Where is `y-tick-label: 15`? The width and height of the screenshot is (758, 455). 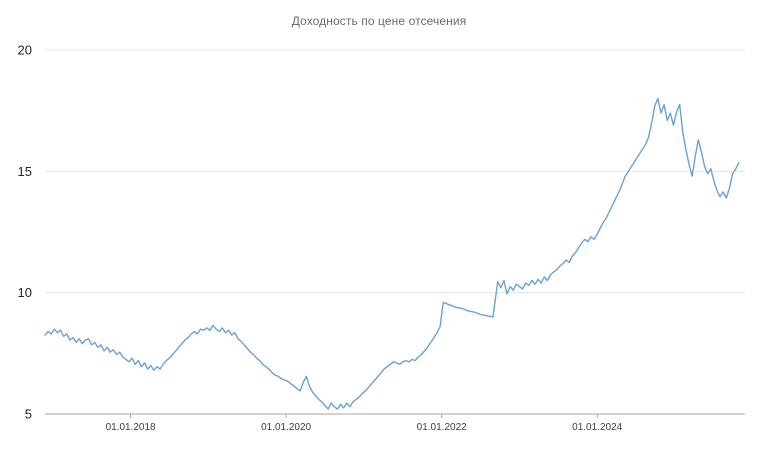
y-tick-label: 15 is located at coordinates (25, 171).